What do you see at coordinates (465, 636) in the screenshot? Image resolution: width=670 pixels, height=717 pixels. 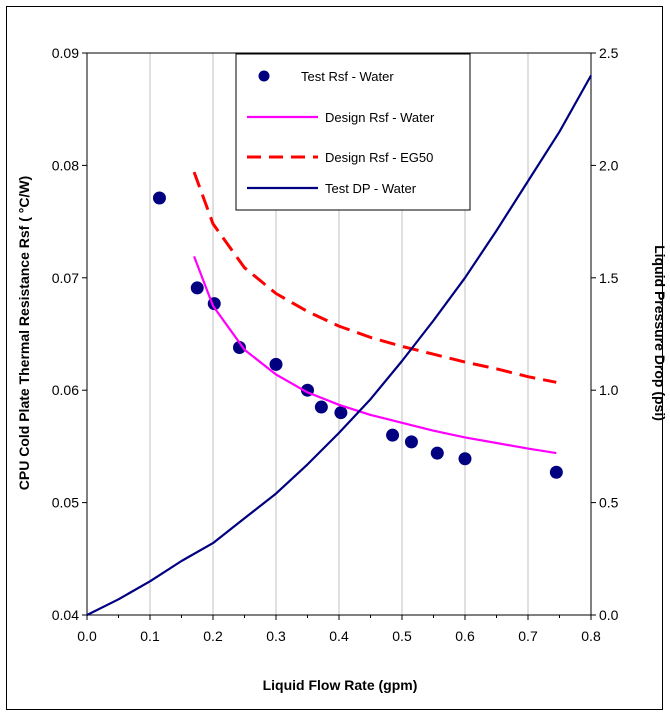 I see `x-tick-label: 0.6` at bounding box center [465, 636].